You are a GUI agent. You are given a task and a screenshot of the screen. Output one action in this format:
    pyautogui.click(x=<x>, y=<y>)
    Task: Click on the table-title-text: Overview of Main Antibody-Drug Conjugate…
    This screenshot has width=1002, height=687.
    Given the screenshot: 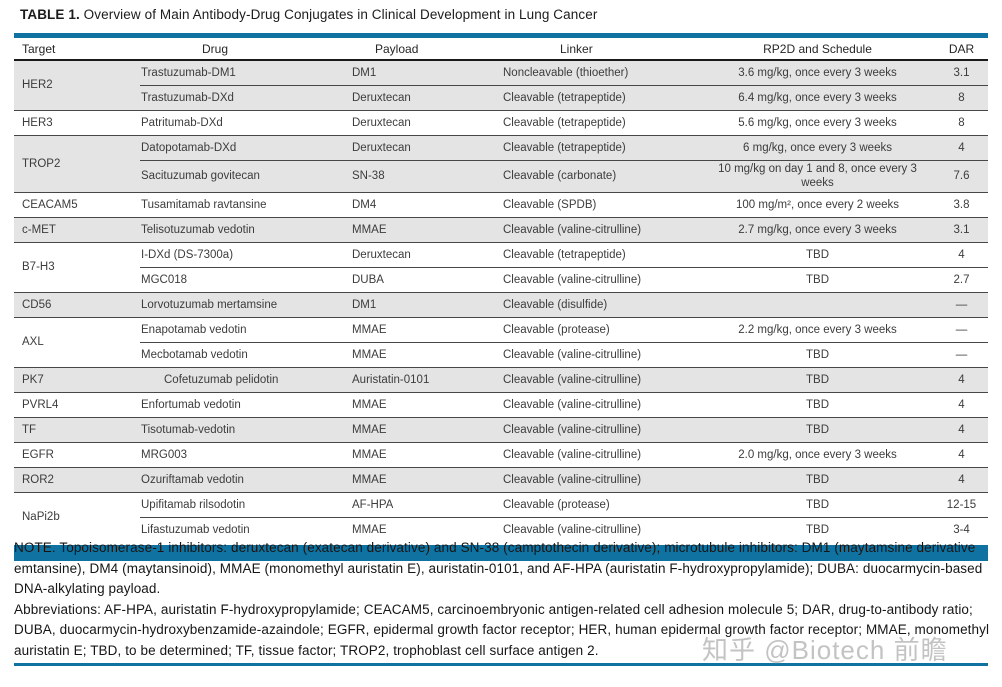 What is the action you would take?
    pyautogui.click(x=340, y=14)
    